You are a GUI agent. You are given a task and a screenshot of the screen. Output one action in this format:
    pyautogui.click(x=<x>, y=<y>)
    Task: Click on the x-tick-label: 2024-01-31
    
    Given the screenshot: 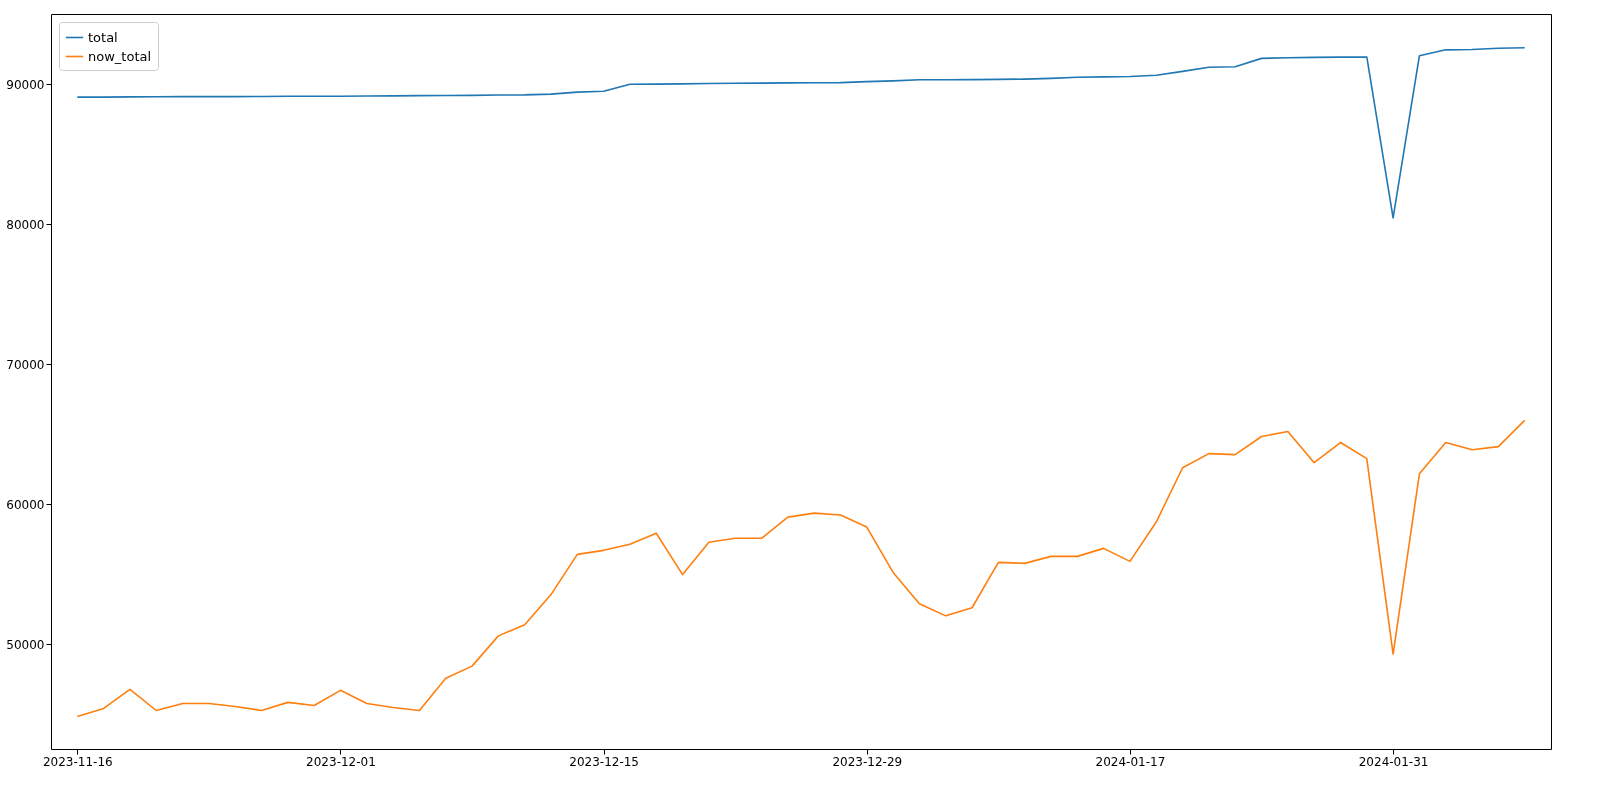 What is the action you would take?
    pyautogui.click(x=1393, y=761)
    